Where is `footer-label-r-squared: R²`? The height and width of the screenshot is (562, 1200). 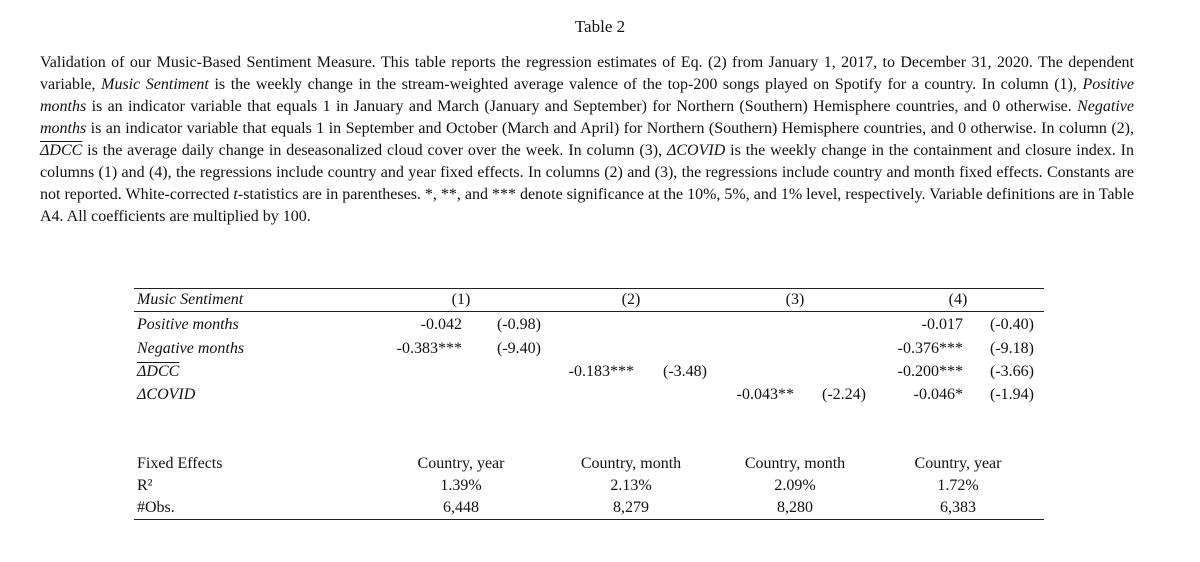
footer-label-r-squared: R² is located at coordinates (145, 485).